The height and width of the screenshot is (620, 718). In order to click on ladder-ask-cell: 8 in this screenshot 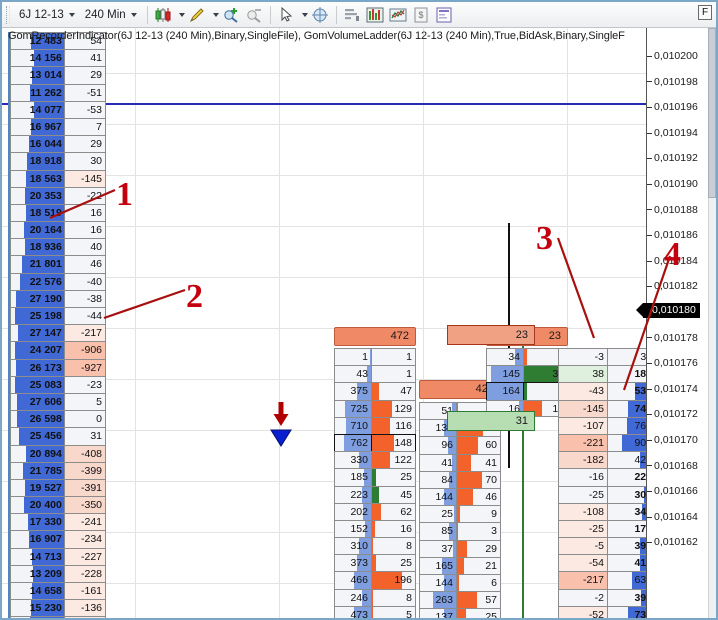, I will do `click(394, 546)`.